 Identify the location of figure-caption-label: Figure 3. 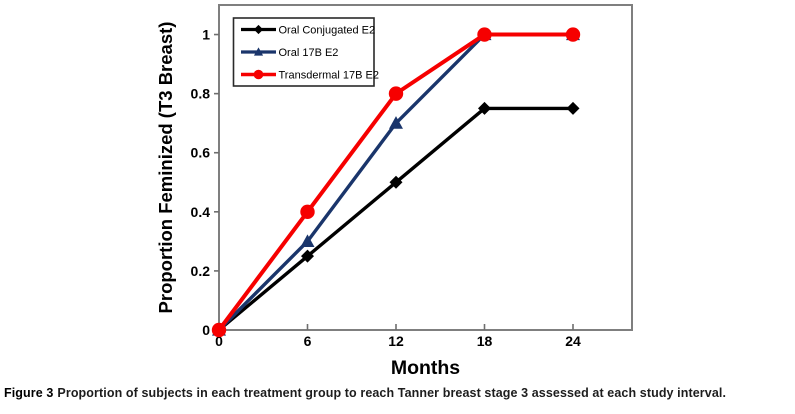
(29, 393).